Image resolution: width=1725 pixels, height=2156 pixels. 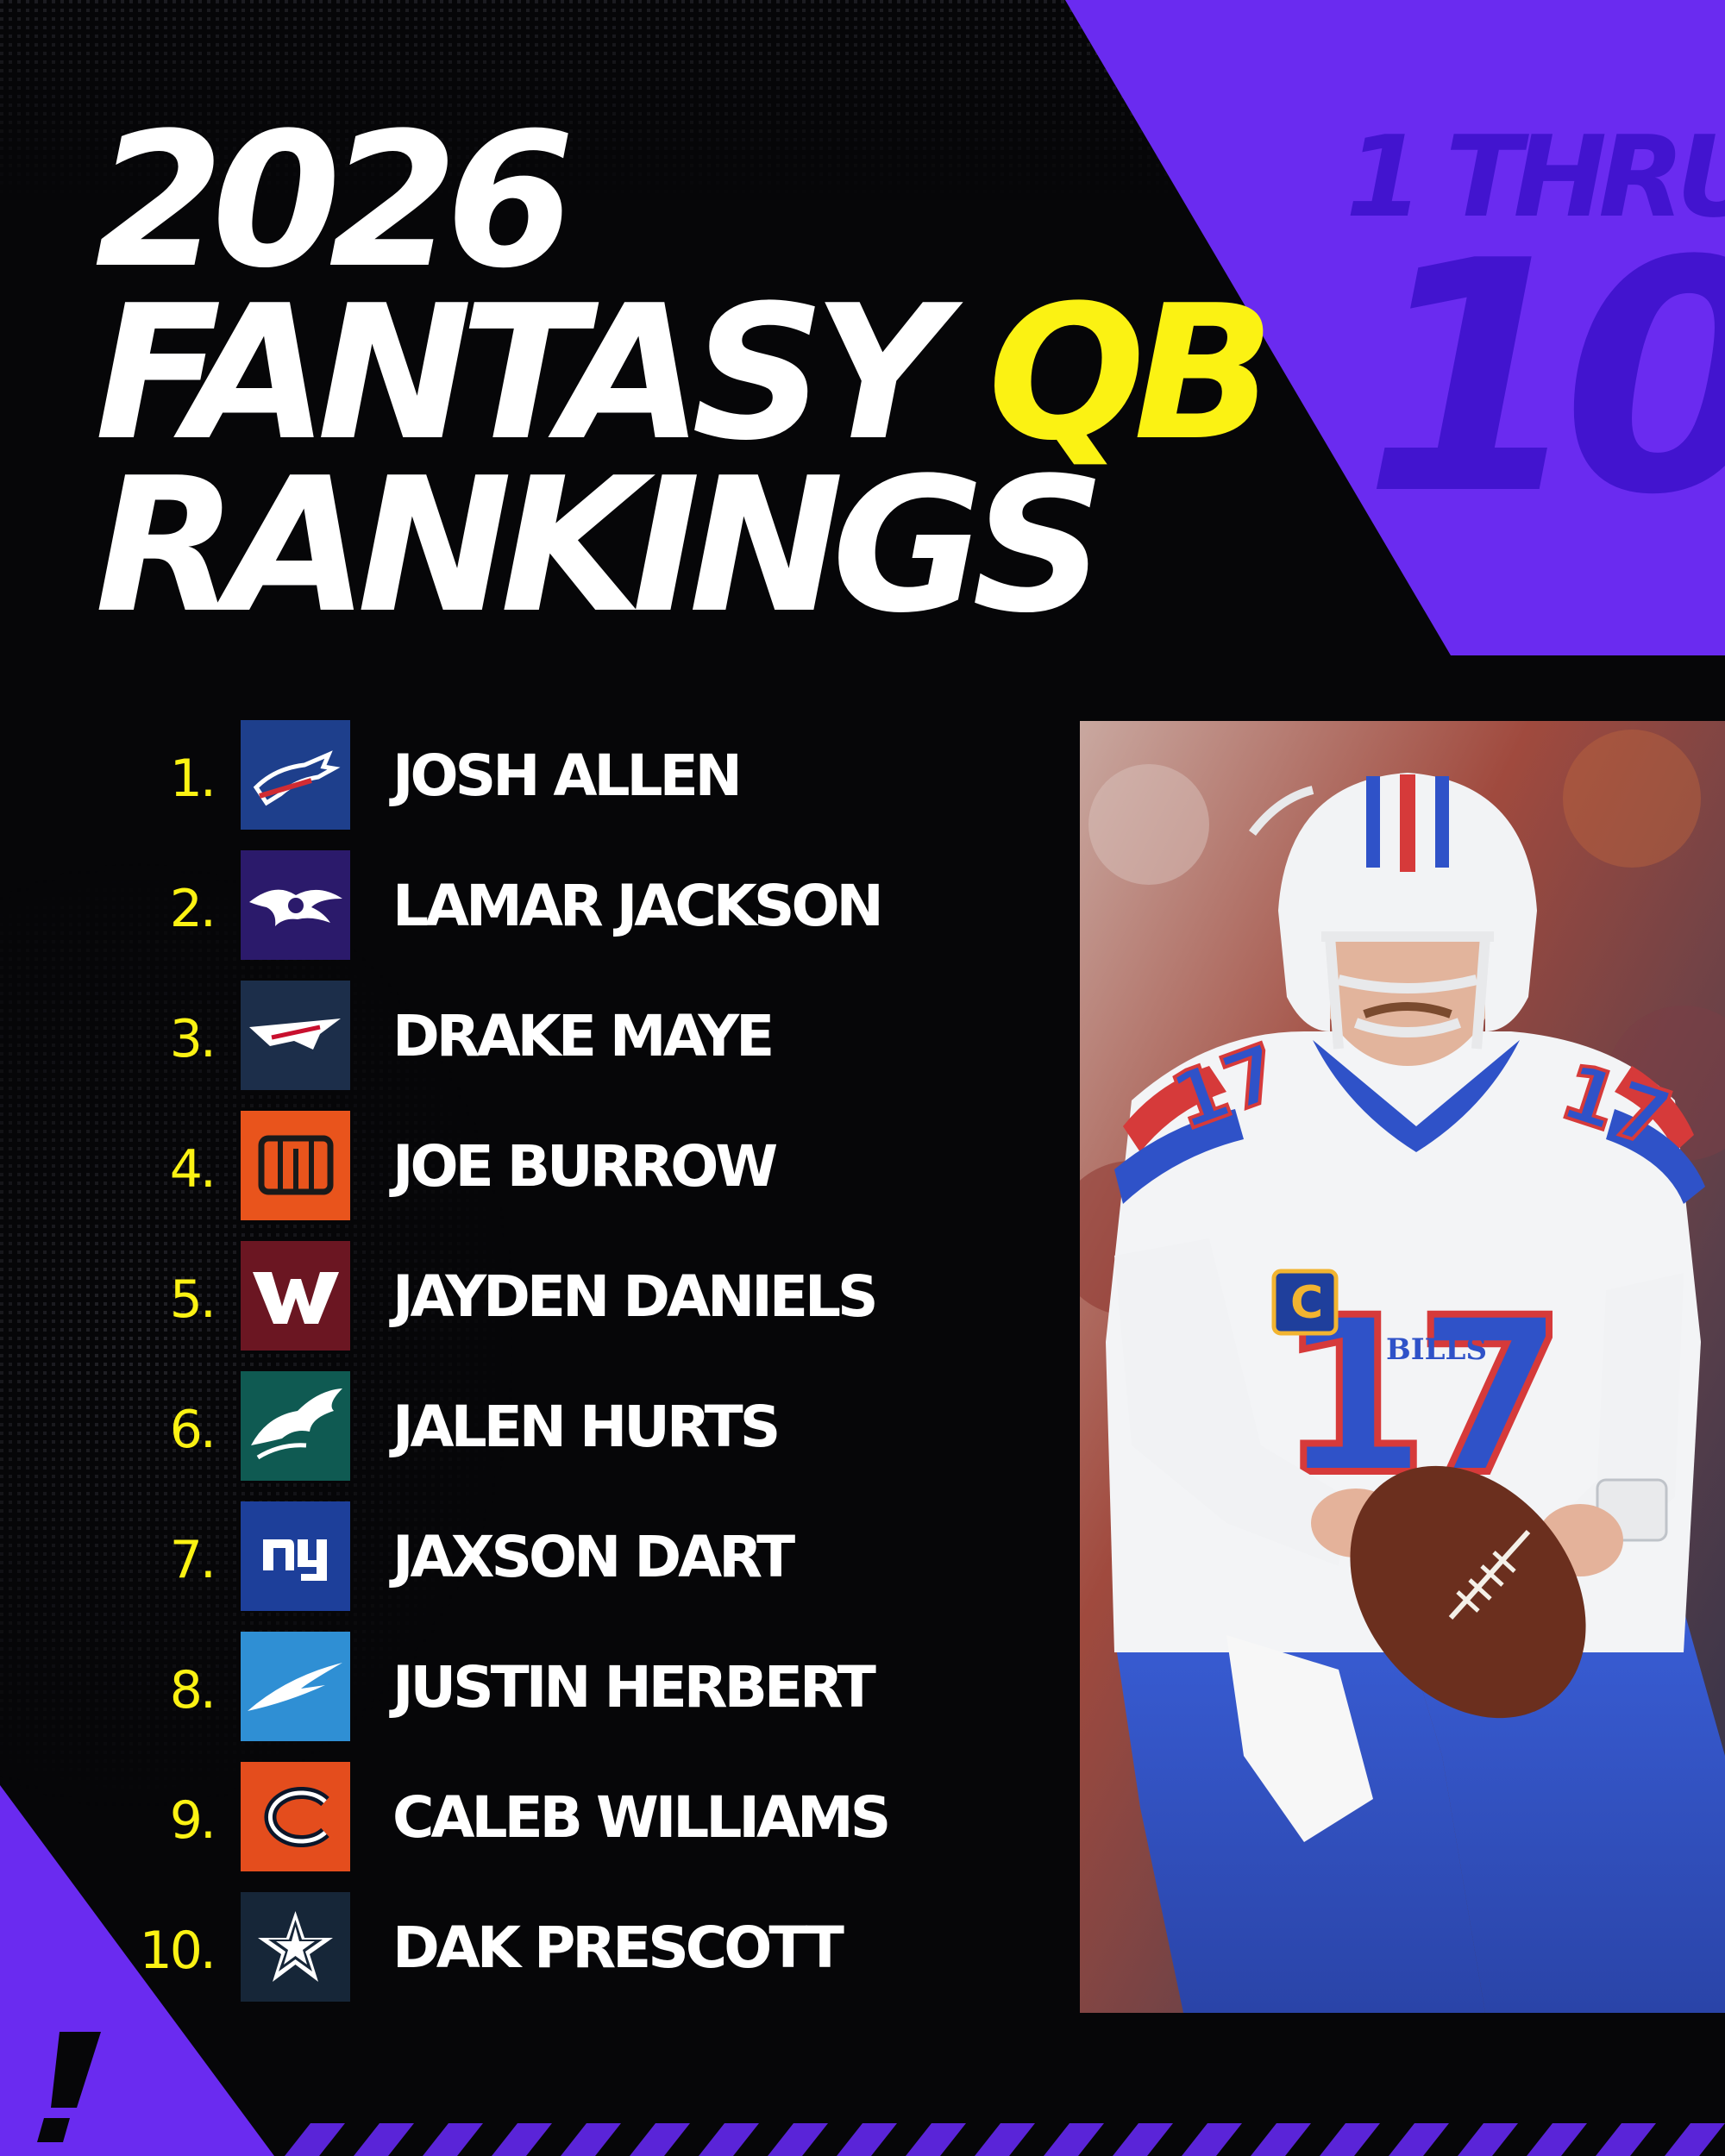 I want to click on patriots-logo-icon, so click(x=296, y=1035).